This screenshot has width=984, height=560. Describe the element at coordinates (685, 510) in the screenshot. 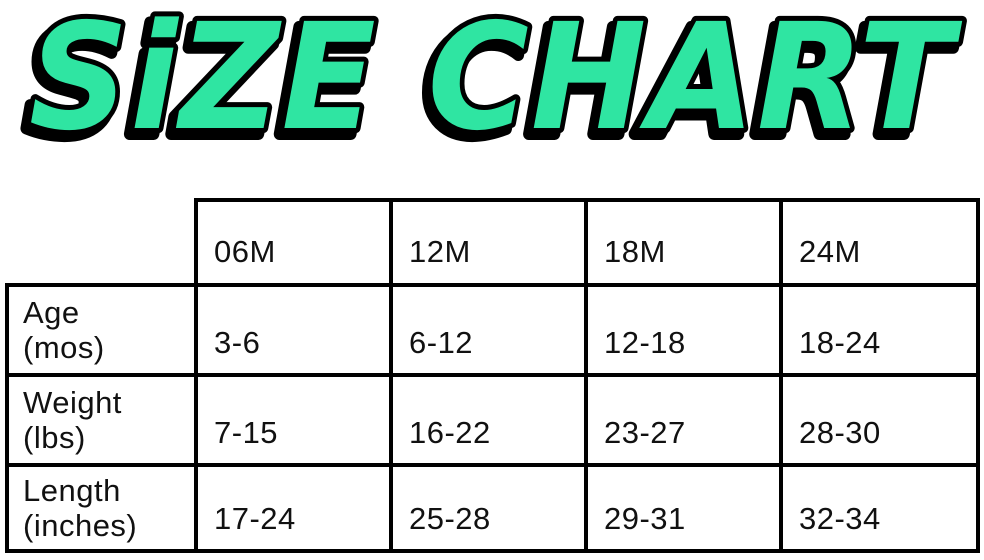

I see `cell-length-18m: 29-31` at that location.